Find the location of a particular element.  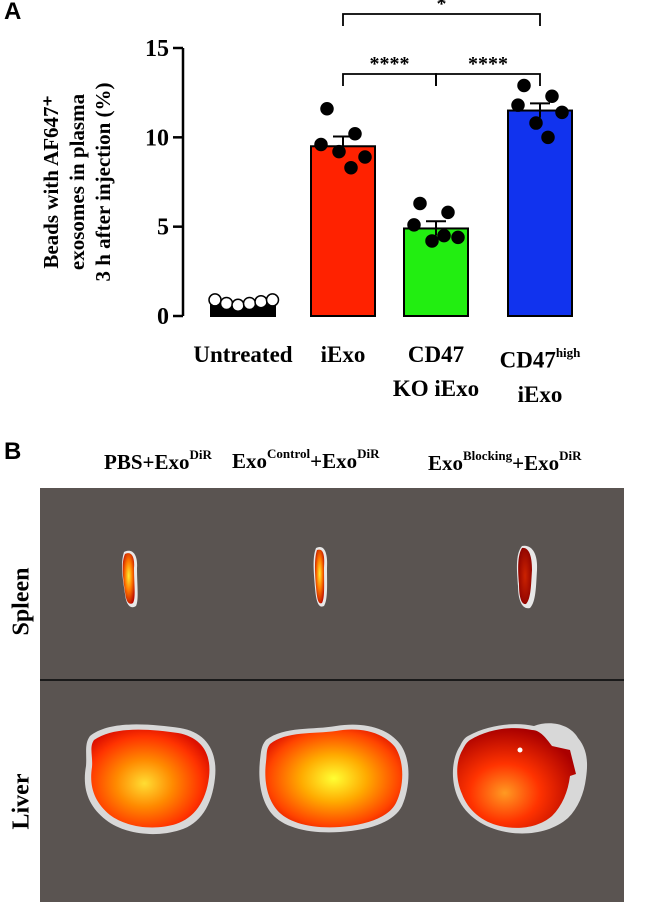

column-label-blocking-sup: Blocking is located at coordinates (488, 455).